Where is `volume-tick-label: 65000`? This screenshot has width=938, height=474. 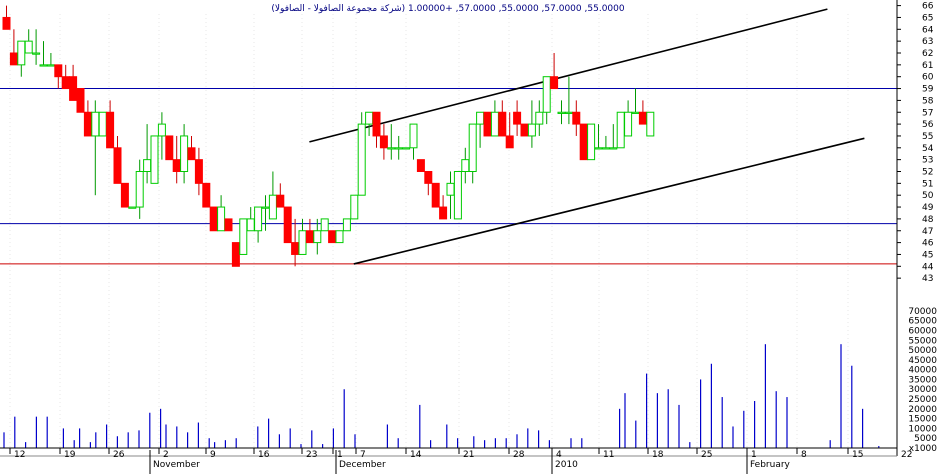
volume-tick-label: 65000 is located at coordinates (922, 322).